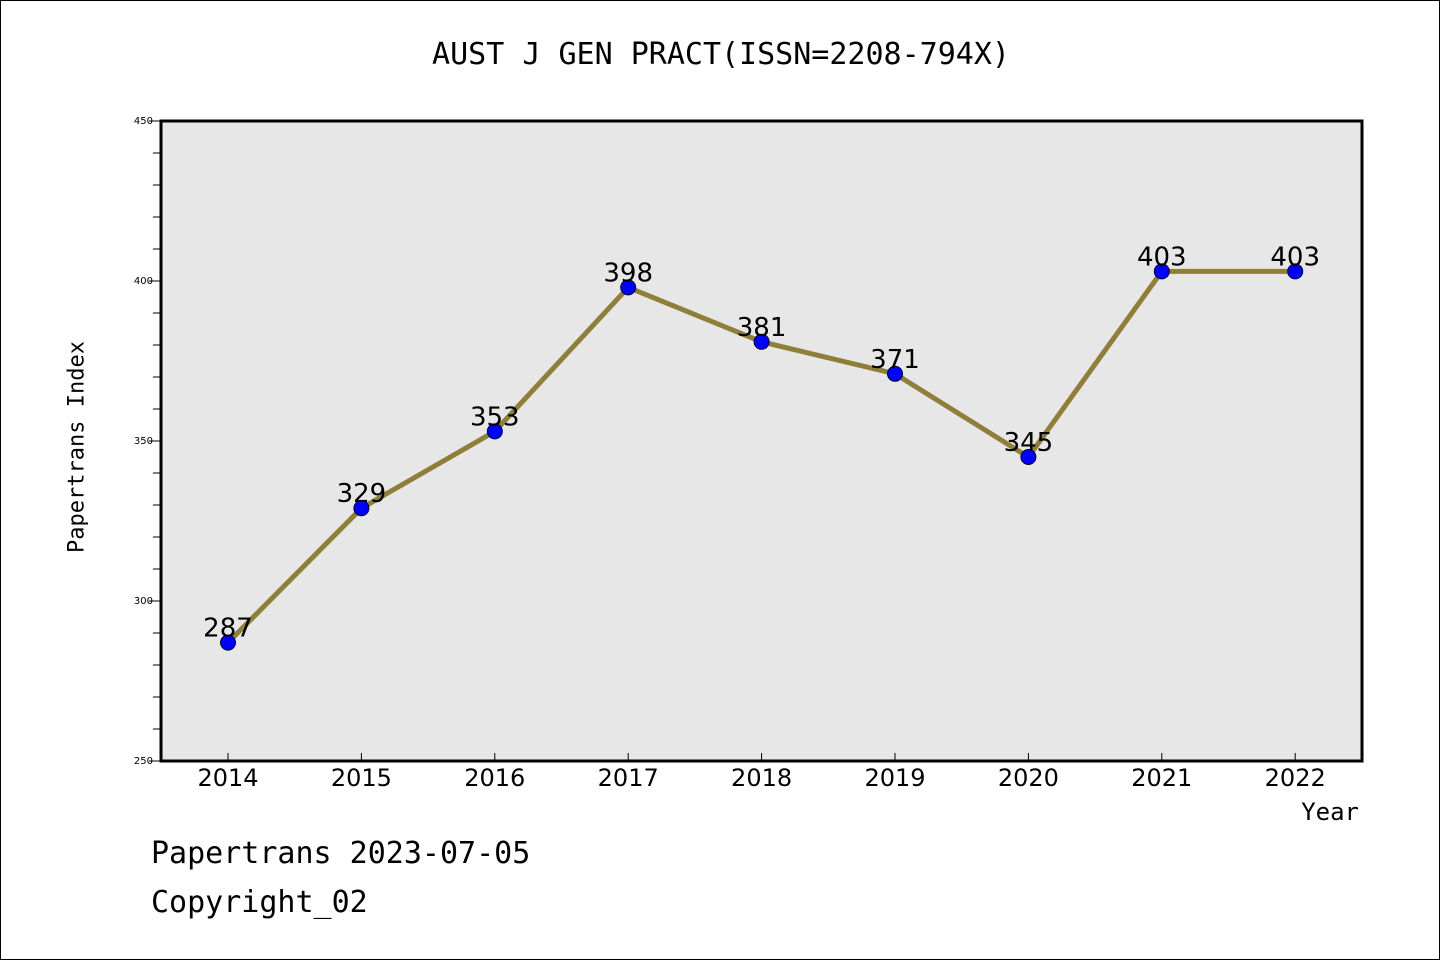 This screenshot has width=1440, height=960. Describe the element at coordinates (894, 778) in the screenshot. I see `x-tick-label: 2019` at that location.